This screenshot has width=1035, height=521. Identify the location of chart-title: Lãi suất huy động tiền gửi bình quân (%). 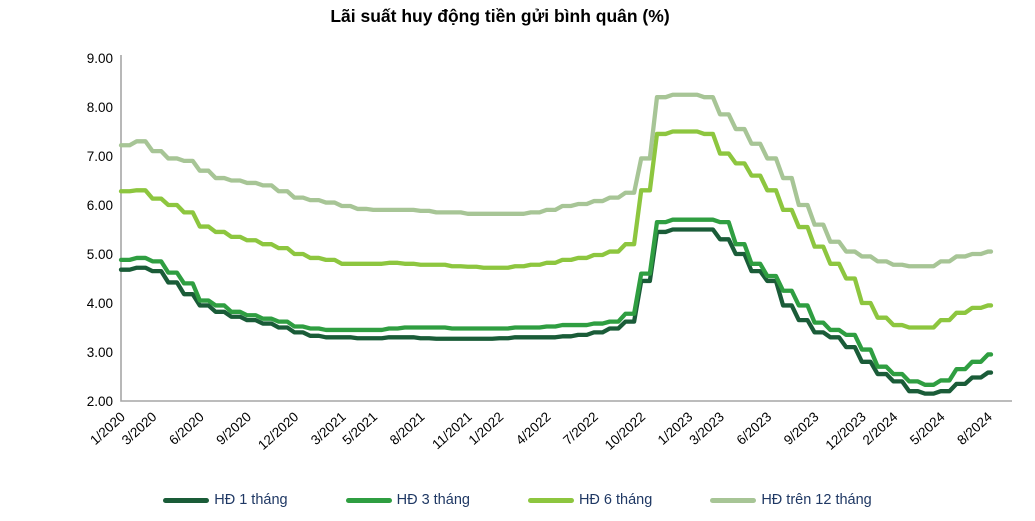
(500, 16).